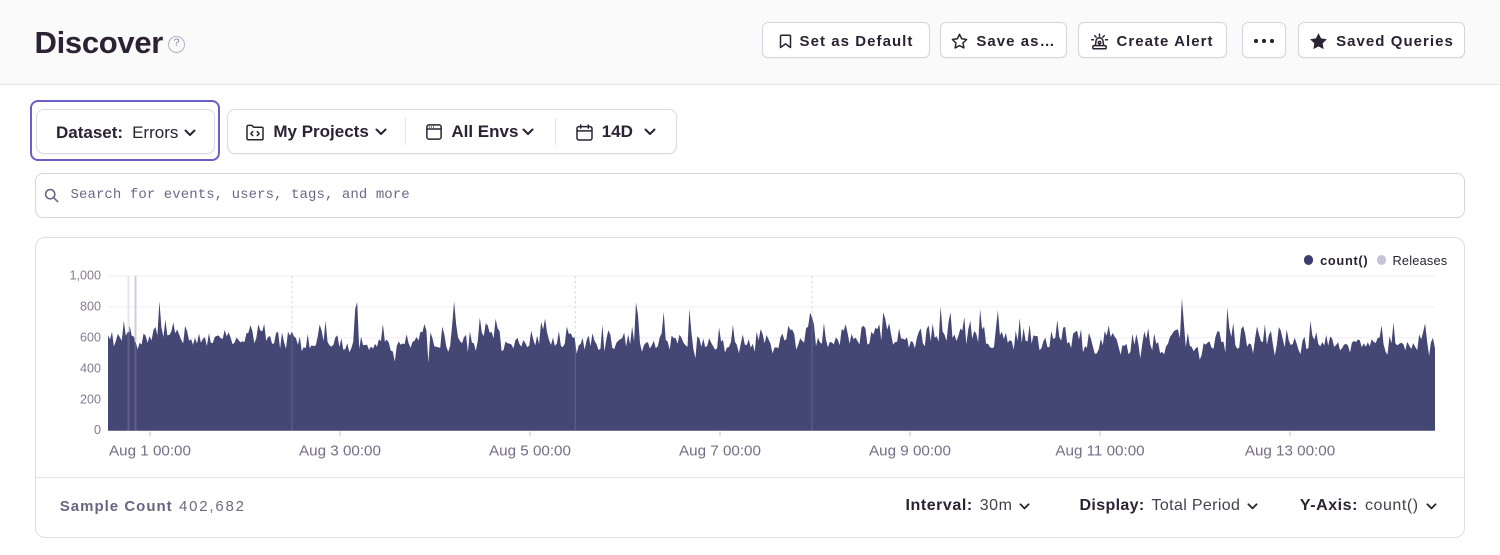 The width and height of the screenshot is (1500, 555). I want to click on svg-text: 0, so click(97, 430).